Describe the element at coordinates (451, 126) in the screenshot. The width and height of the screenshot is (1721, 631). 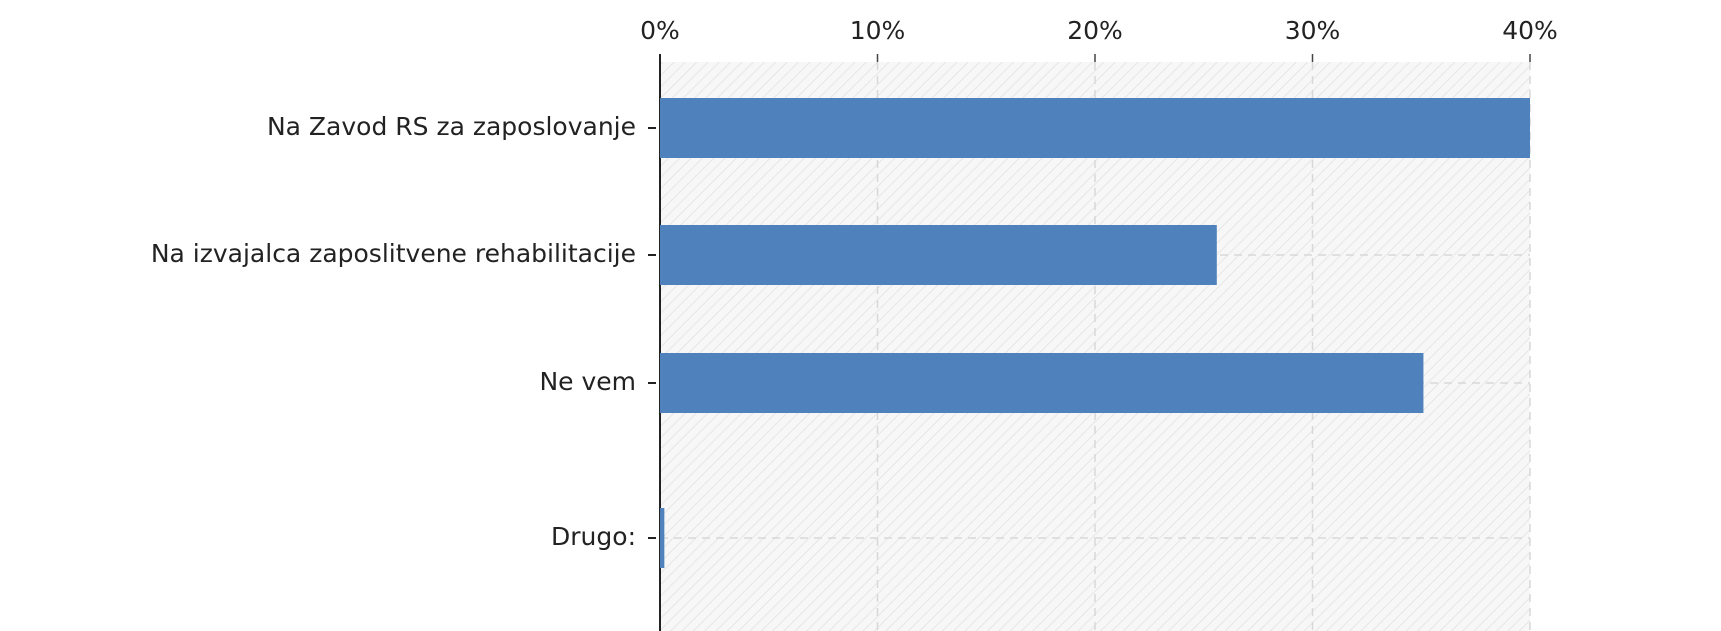
I see `y-tick-label: Na Zavod RS za zaposlovanje` at that location.